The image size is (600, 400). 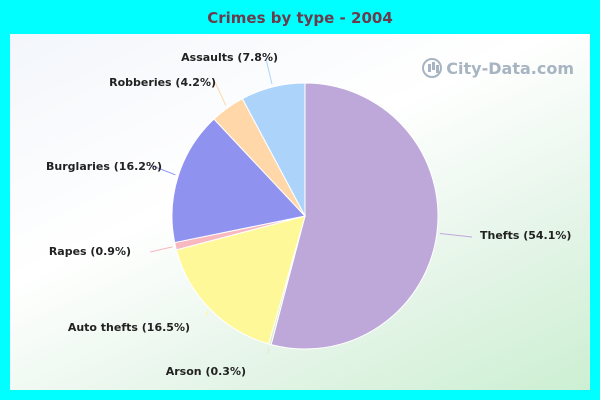 What do you see at coordinates (268, 351) in the screenshot?
I see `leader-line-arson` at bounding box center [268, 351].